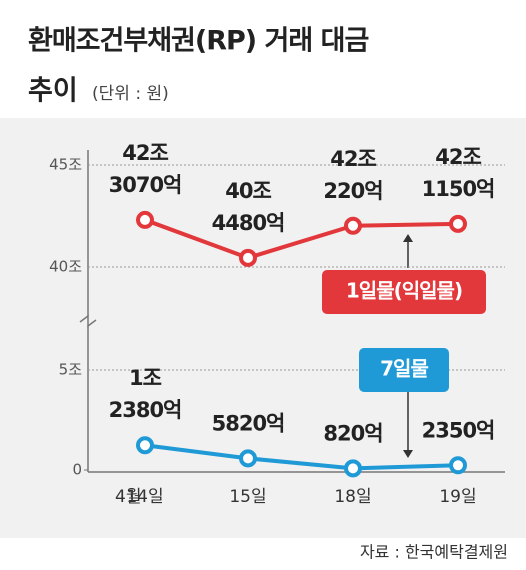  What do you see at coordinates (457, 497) in the screenshot?
I see `x-tick-label: 19일` at bounding box center [457, 497].